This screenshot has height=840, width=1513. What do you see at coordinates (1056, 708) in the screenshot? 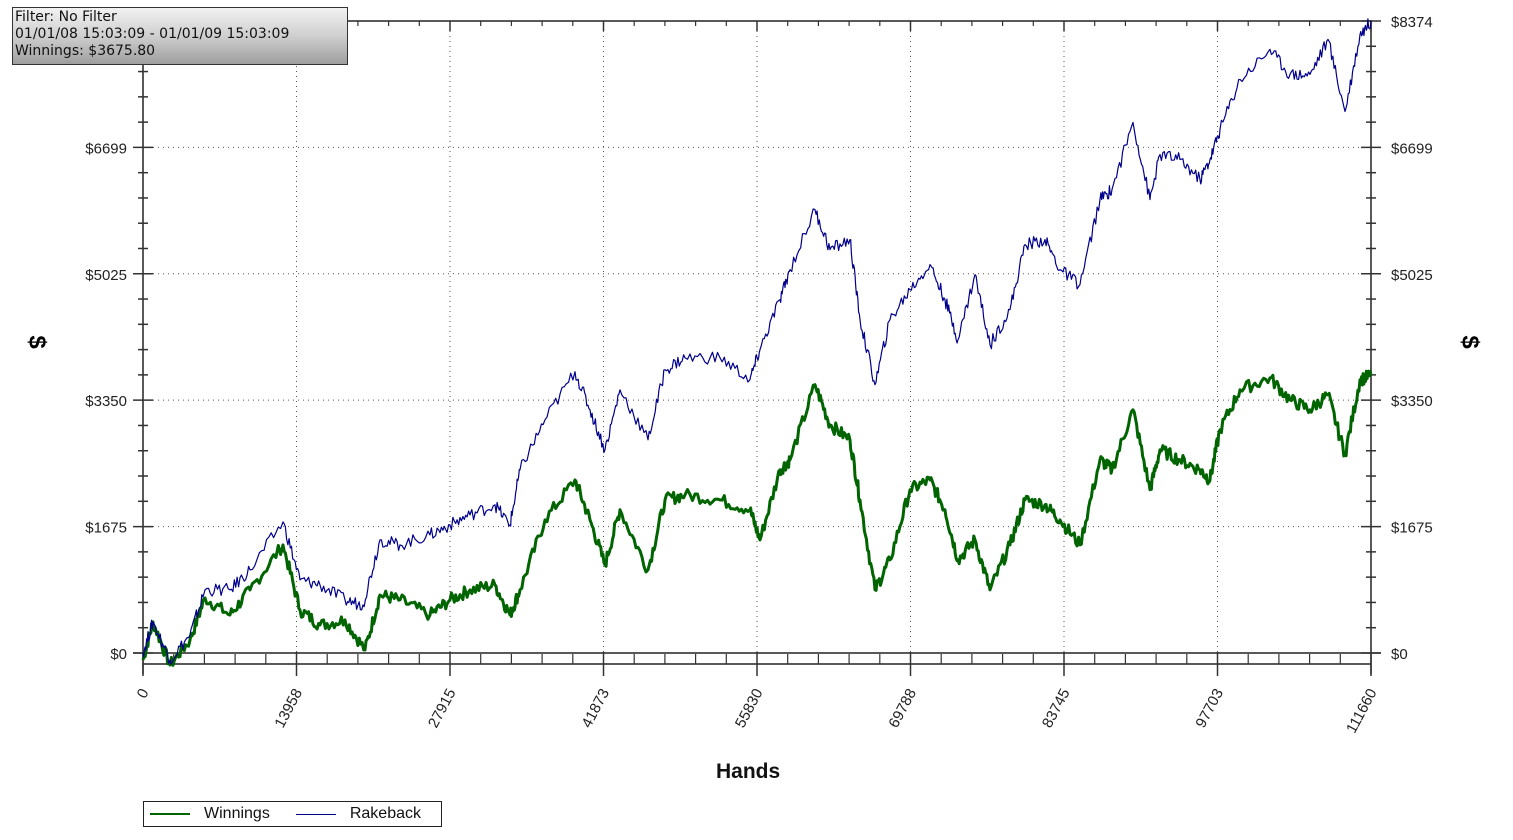
I see `x-tick-label: 83745` at bounding box center [1056, 708].